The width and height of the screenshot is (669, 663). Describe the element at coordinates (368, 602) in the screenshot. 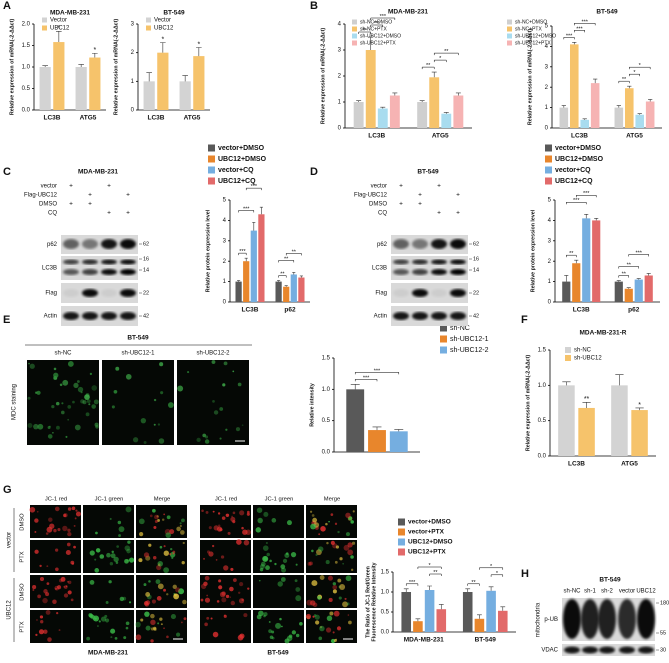

I see `y-axis-label: The Ratio of JC-1 Red/Green` at that location.